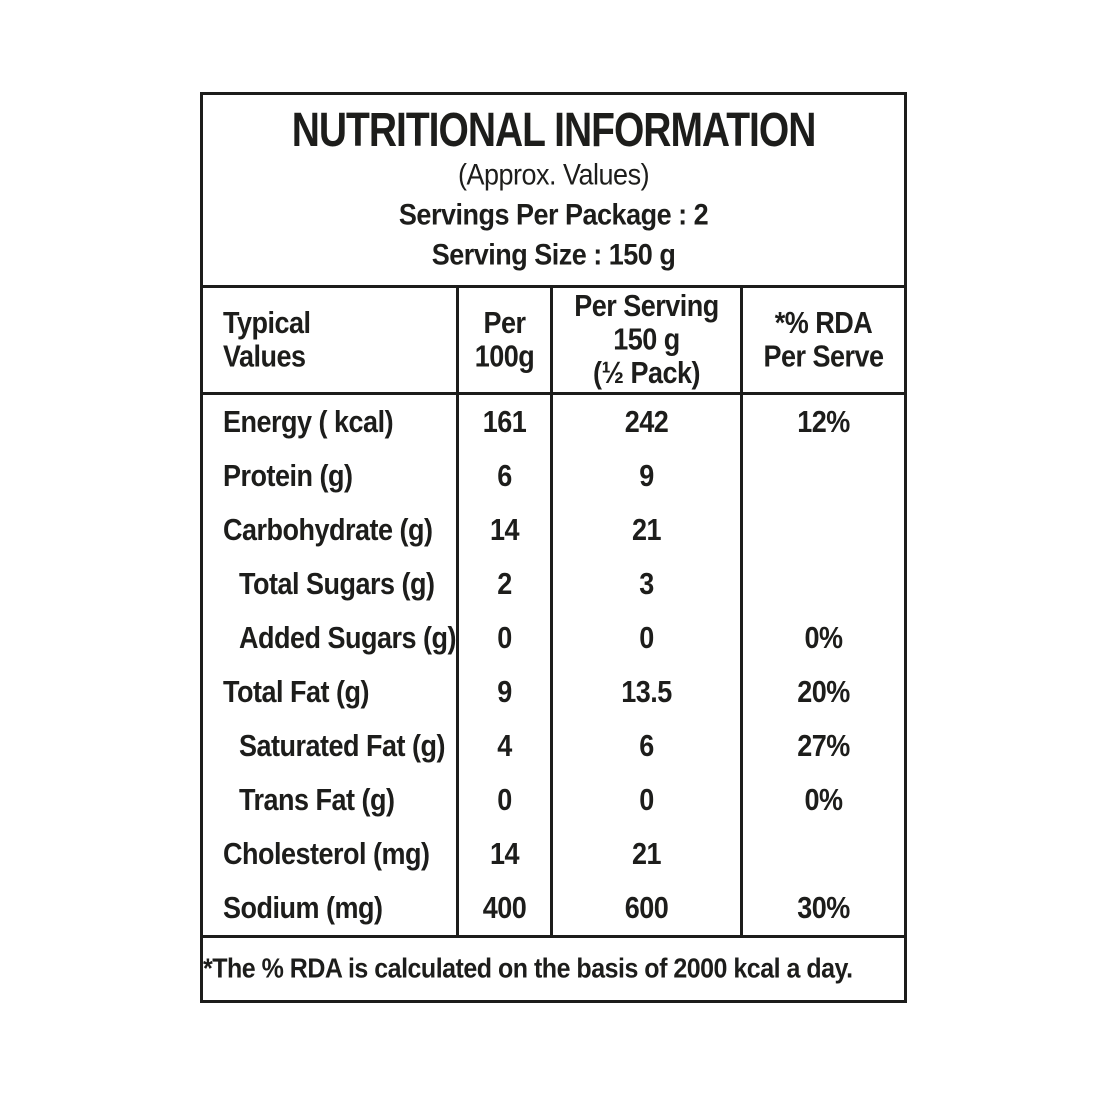  I want to click on per-100g-value: 2, so click(505, 584).